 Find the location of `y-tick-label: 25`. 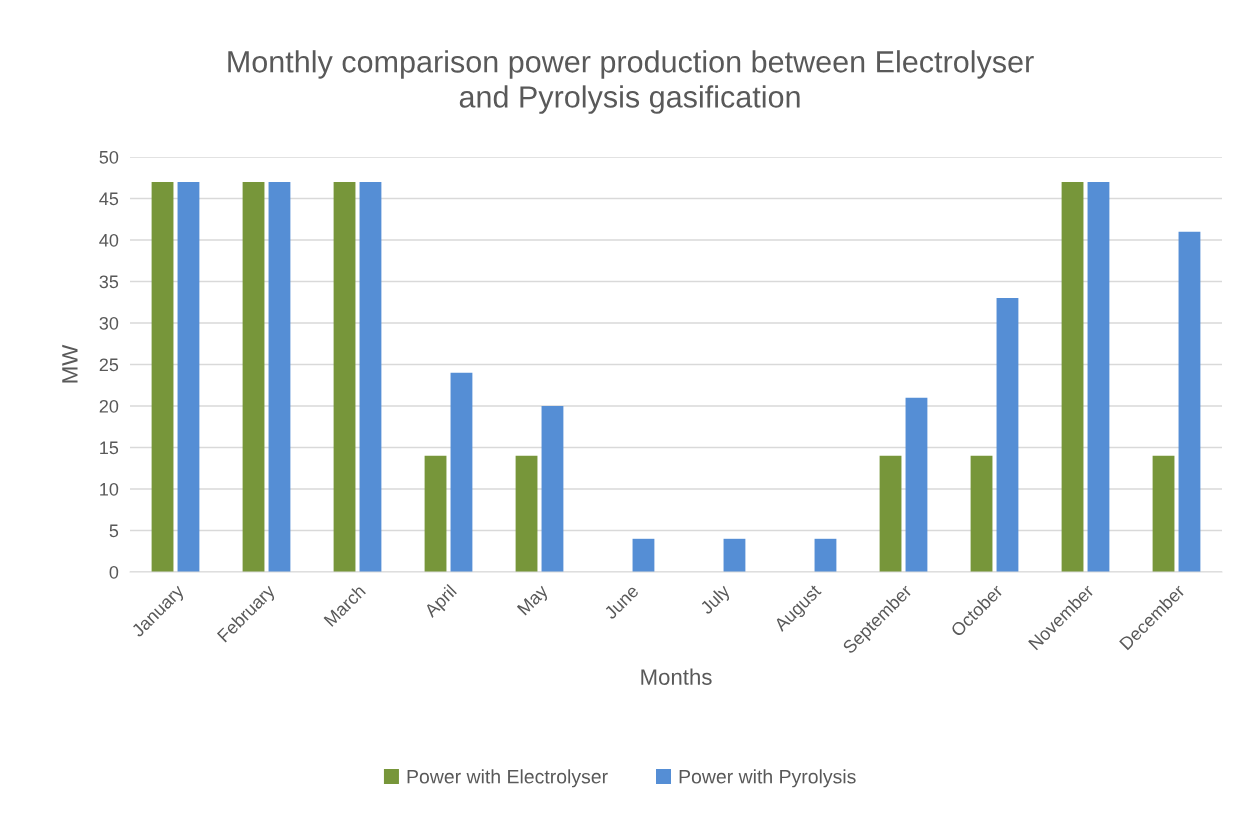

y-tick-label: 25 is located at coordinates (109, 365).